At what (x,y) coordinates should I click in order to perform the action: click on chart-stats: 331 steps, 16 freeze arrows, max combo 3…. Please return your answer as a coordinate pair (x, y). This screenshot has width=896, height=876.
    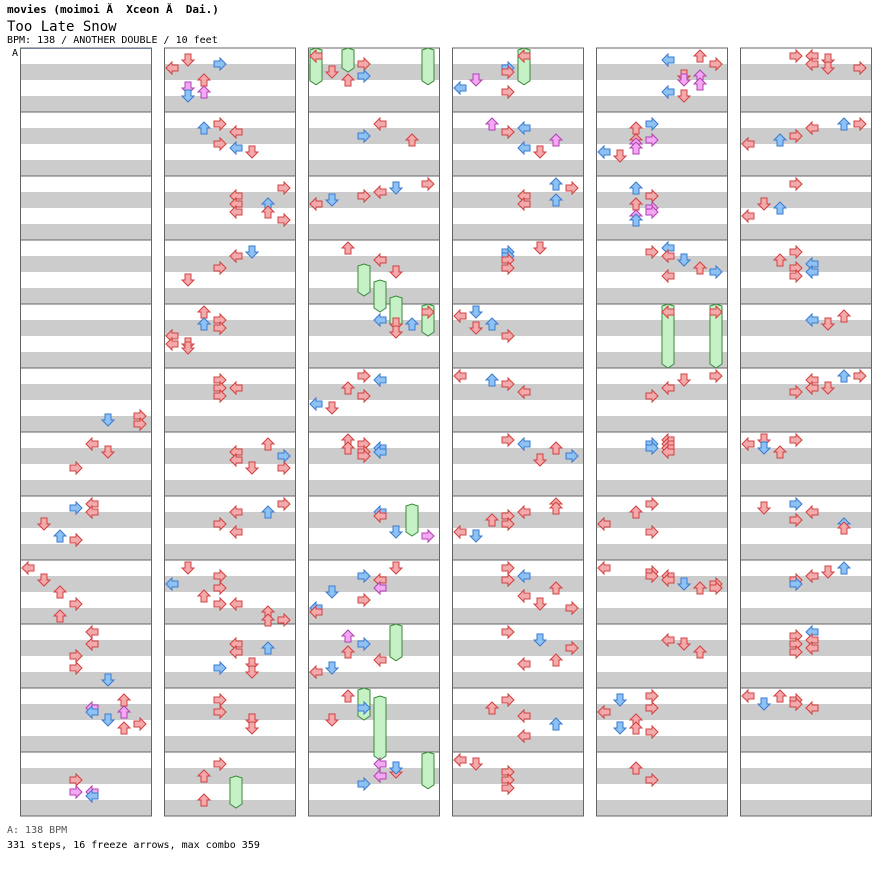
    Looking at the image, I should click on (133, 845).